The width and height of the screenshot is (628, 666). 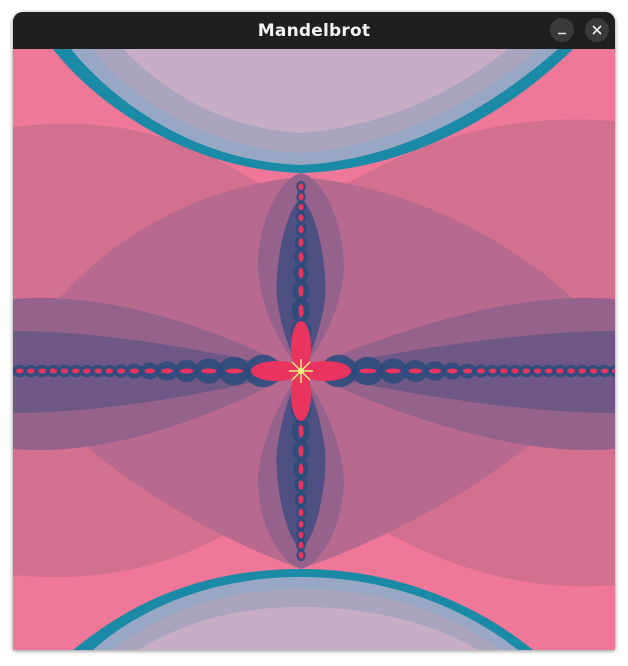 What do you see at coordinates (562, 33) in the screenshot?
I see `minimize-icon` at bounding box center [562, 33].